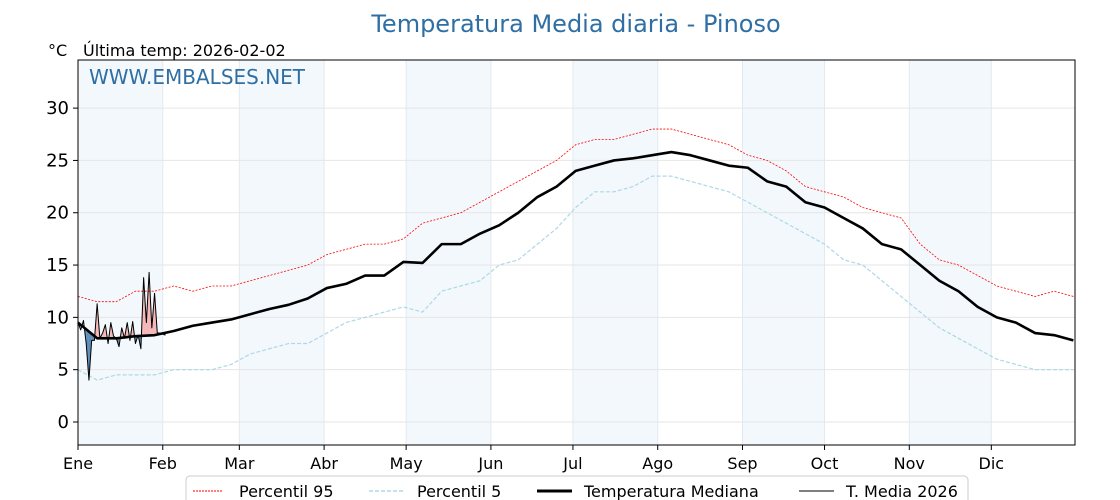 The width and height of the screenshot is (1120, 500). I want to click on last-temp-label: Última temp: 2026-02-02, so click(184, 50).